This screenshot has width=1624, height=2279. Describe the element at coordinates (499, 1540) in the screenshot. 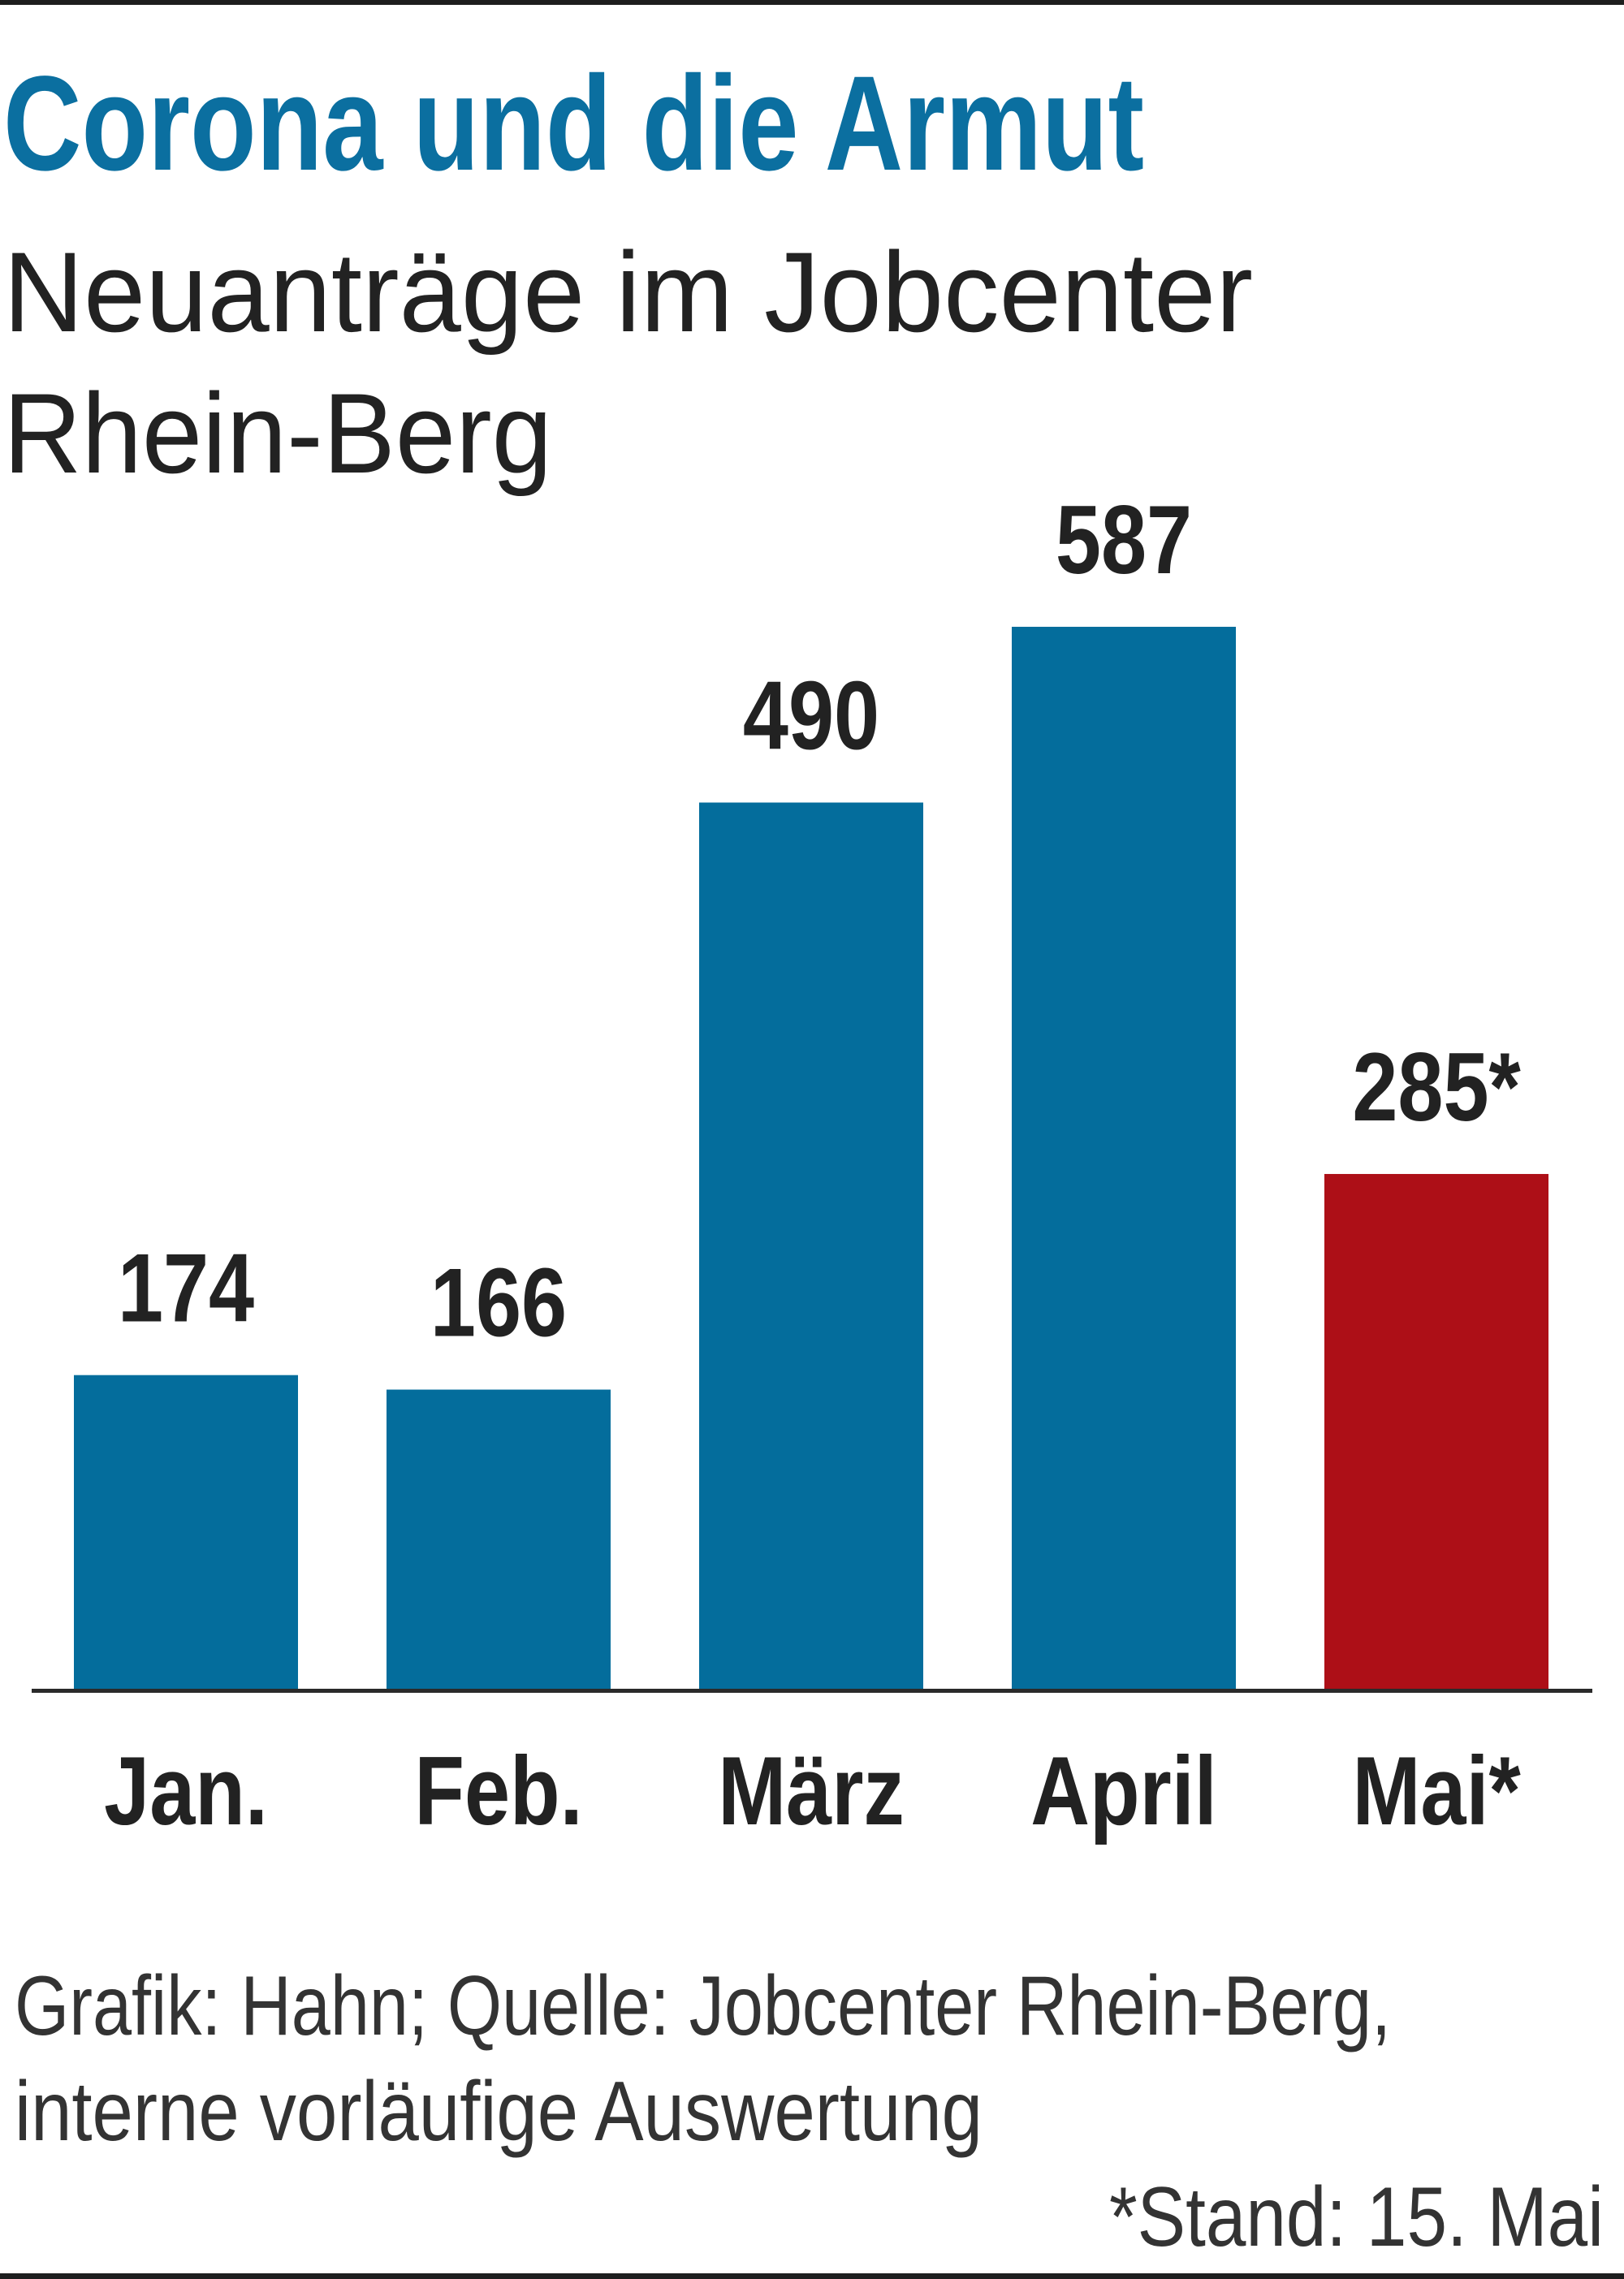

I see `bar-feb` at that location.